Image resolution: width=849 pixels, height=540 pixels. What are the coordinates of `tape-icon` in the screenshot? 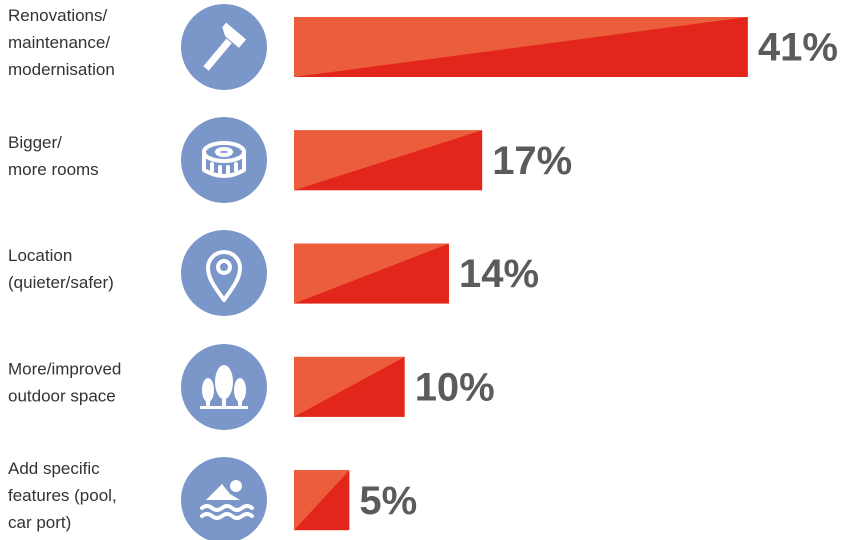 It's located at (224, 159).